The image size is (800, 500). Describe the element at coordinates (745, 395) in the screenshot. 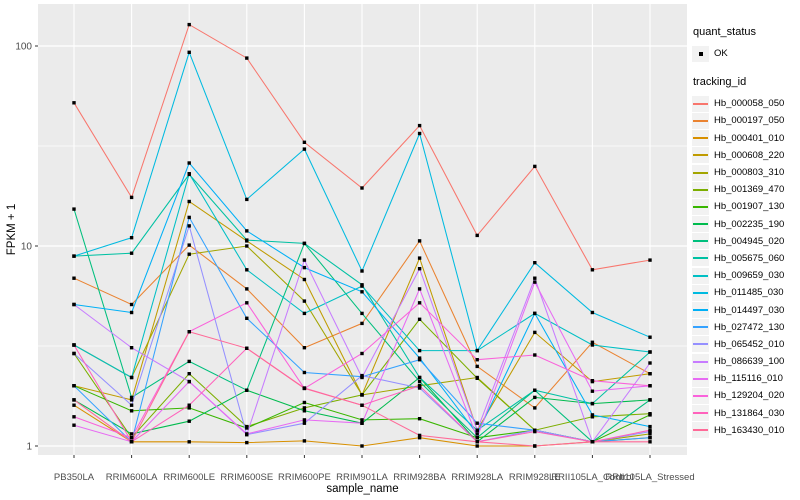

I see `legend-item-Hb_129204_020: Hb_129204_020` at that location.